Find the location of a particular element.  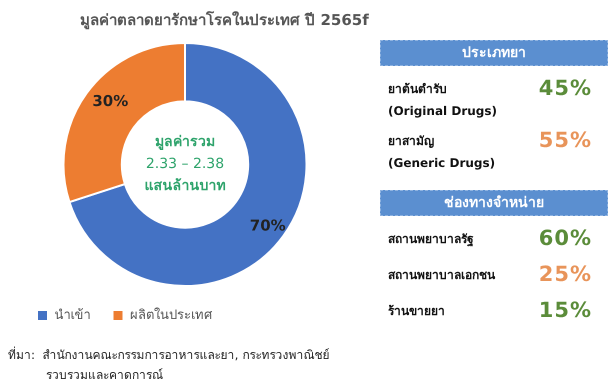

data-label: 15% is located at coordinates (565, 310).